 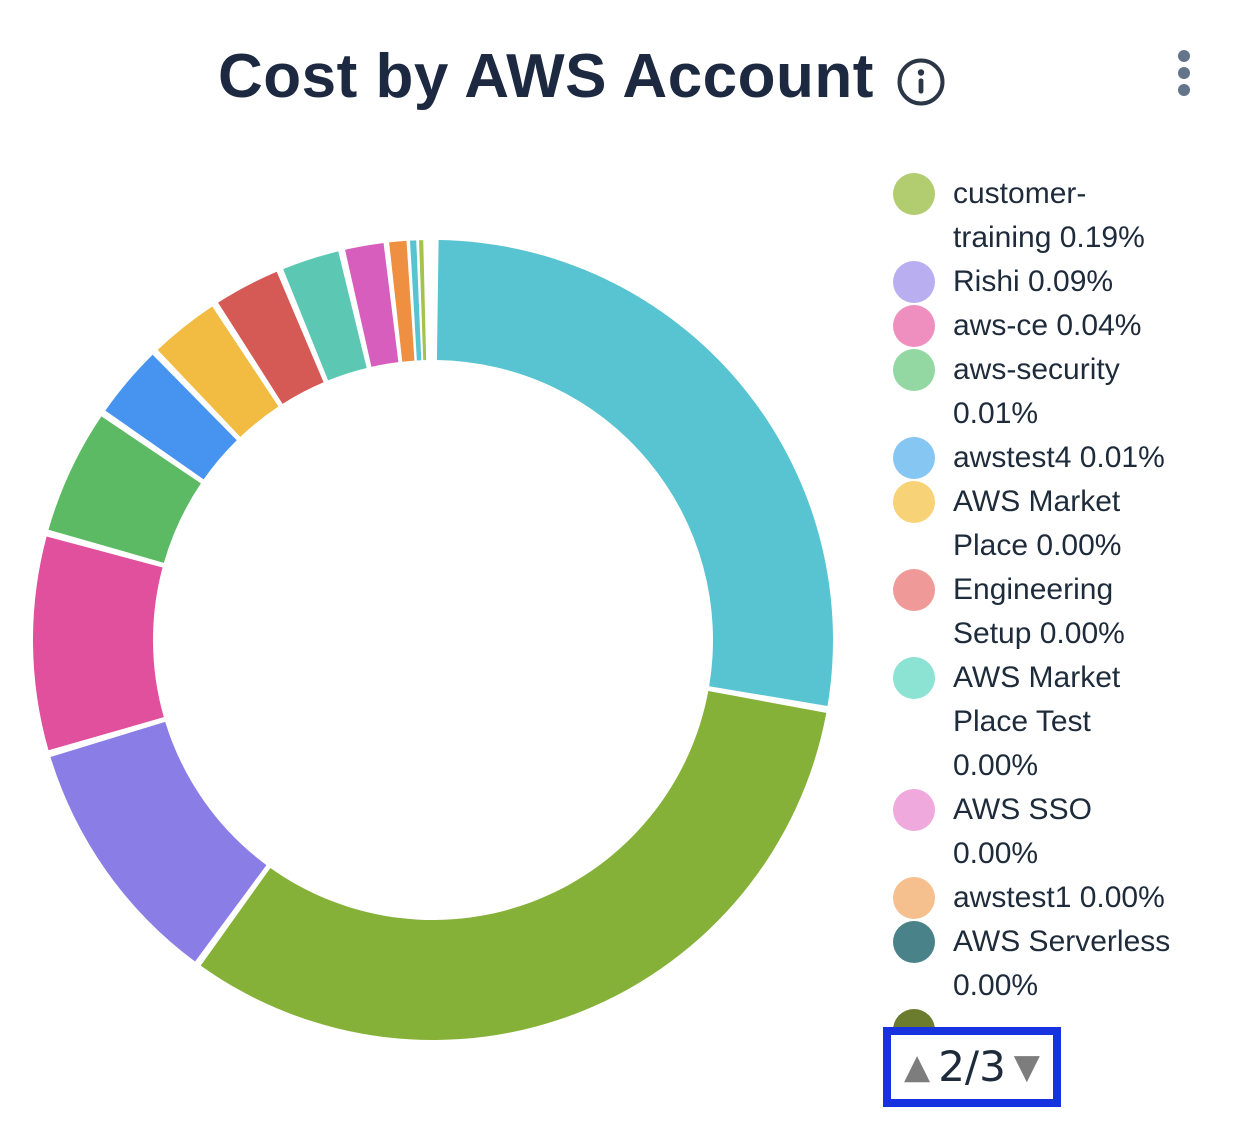 I want to click on legend-label: awstest1 0.00%, so click(x=1059, y=897).